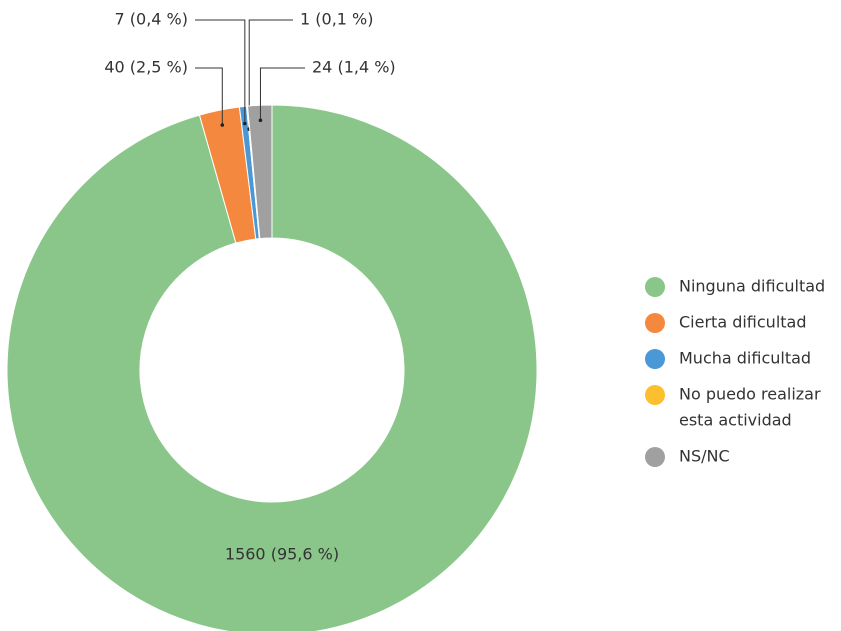  Describe the element at coordinates (146, 67) in the screenshot. I see `data-label: 40 (2,5 %)` at that location.